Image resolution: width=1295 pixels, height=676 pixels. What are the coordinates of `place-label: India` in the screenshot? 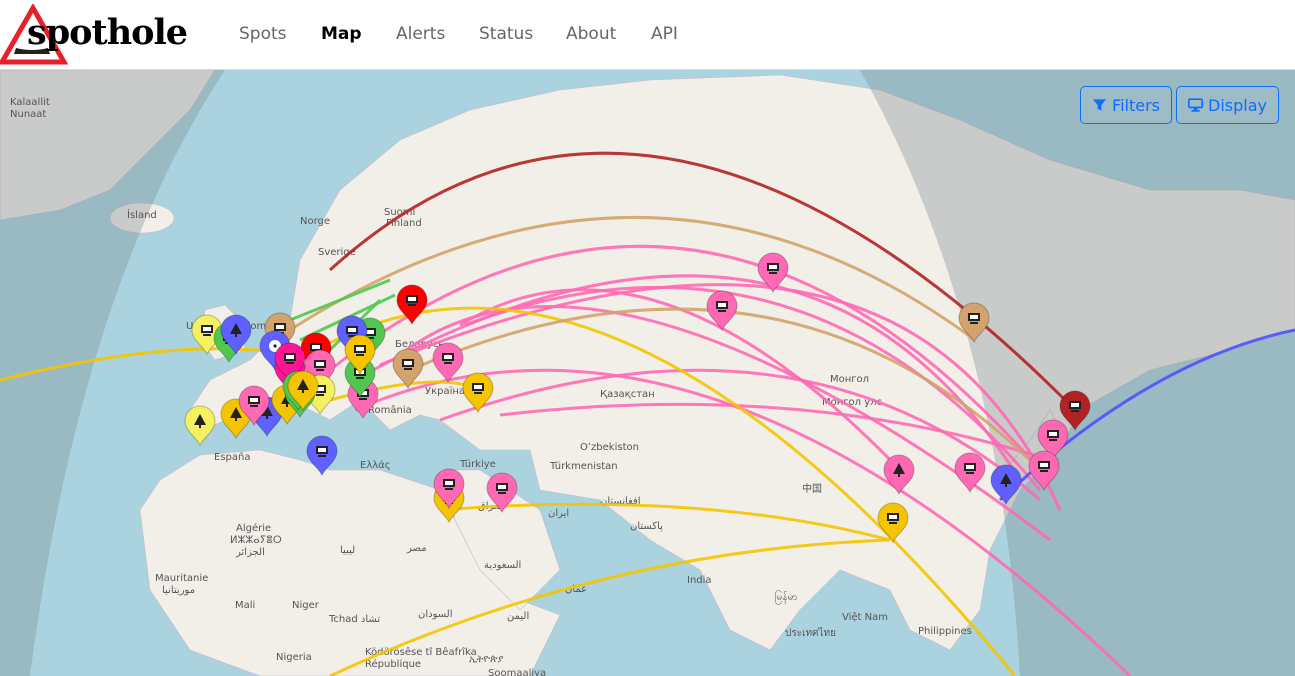 It's located at (699, 580).